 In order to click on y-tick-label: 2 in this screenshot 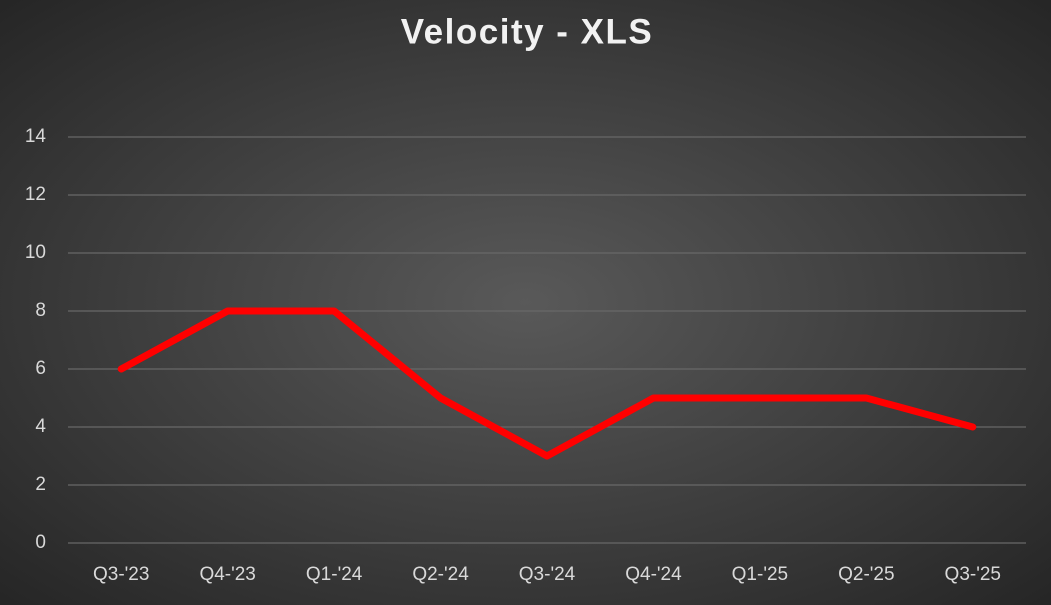, I will do `click(40, 484)`.